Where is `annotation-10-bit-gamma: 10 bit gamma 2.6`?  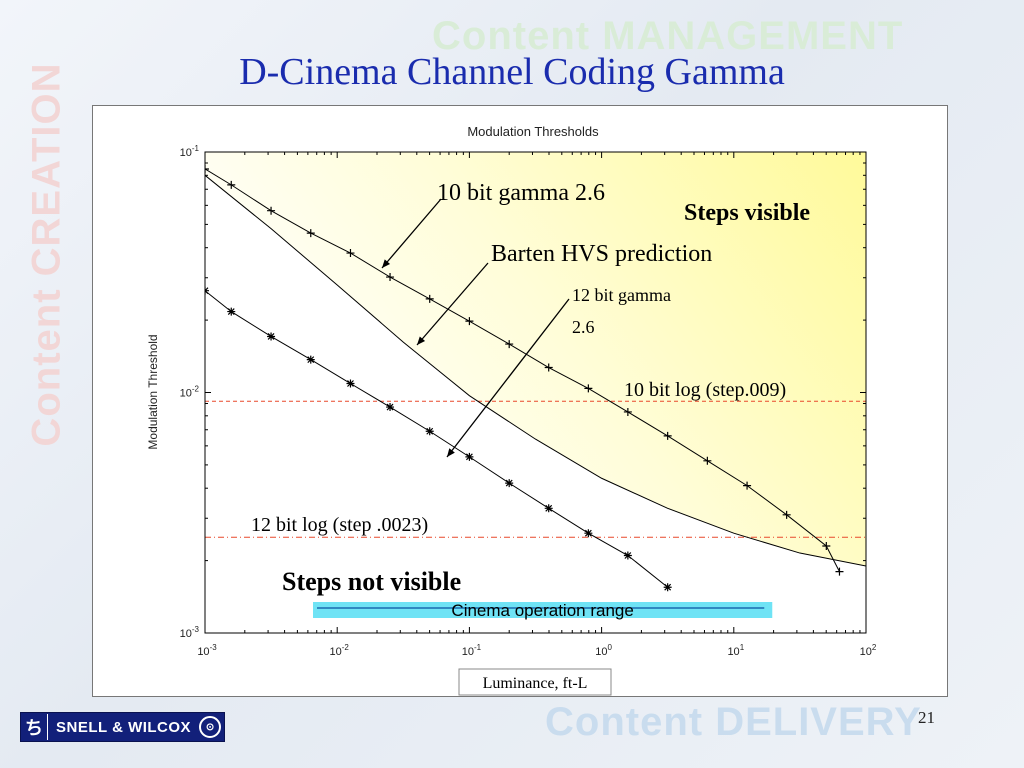 annotation-10-bit-gamma: 10 bit gamma 2.6 is located at coordinates (521, 193).